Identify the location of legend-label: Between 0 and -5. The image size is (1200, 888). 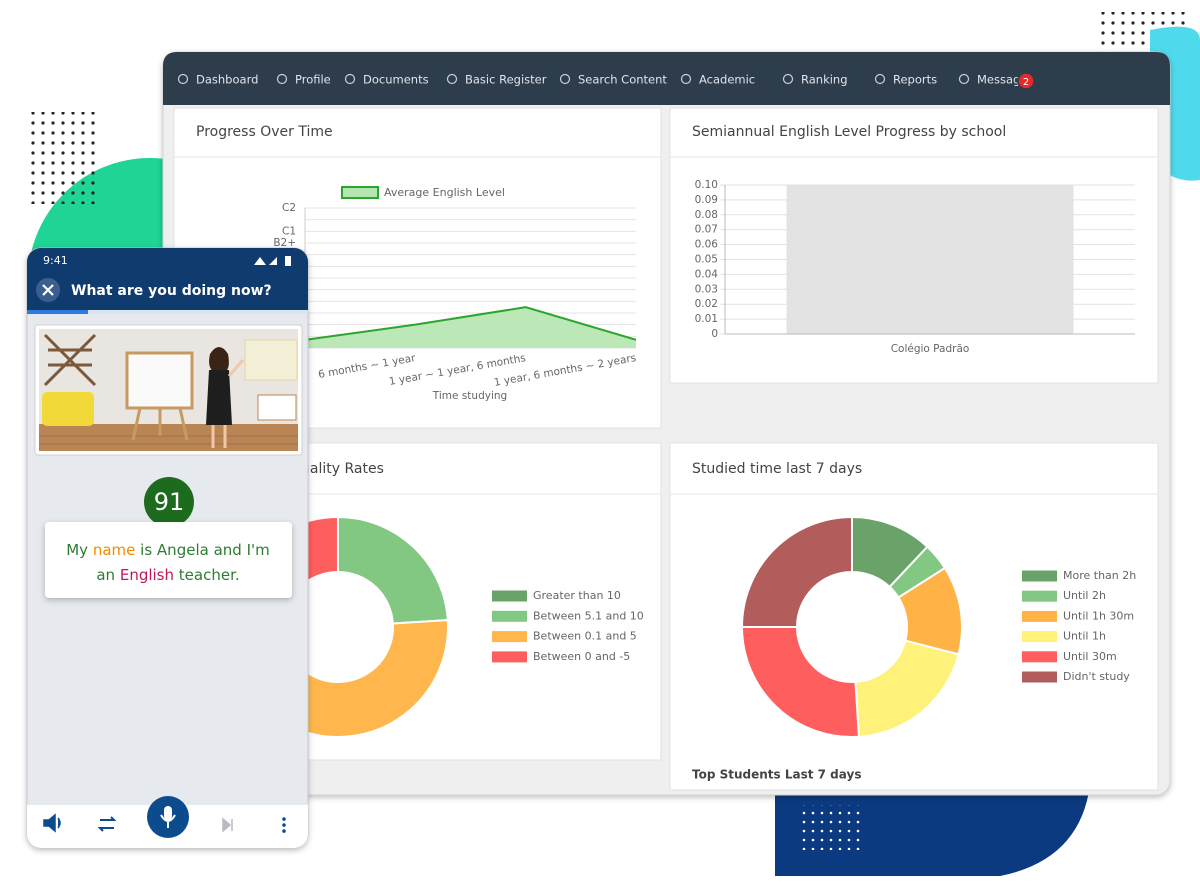
(581, 656).